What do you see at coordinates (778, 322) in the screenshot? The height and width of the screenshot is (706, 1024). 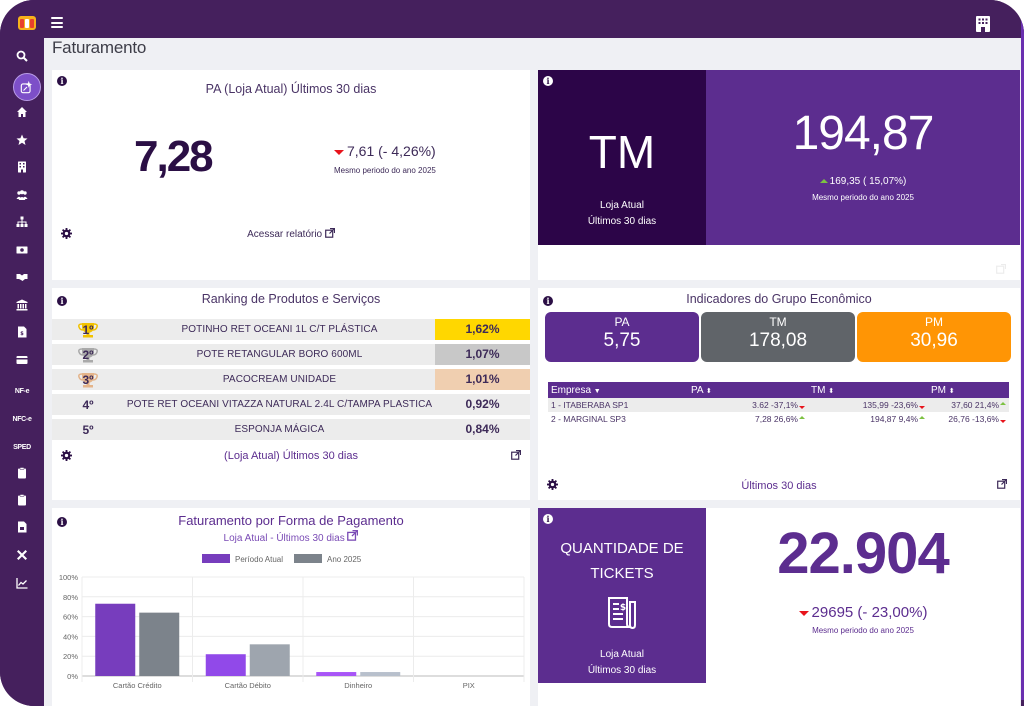 I see `indicator-tm-label: TM` at bounding box center [778, 322].